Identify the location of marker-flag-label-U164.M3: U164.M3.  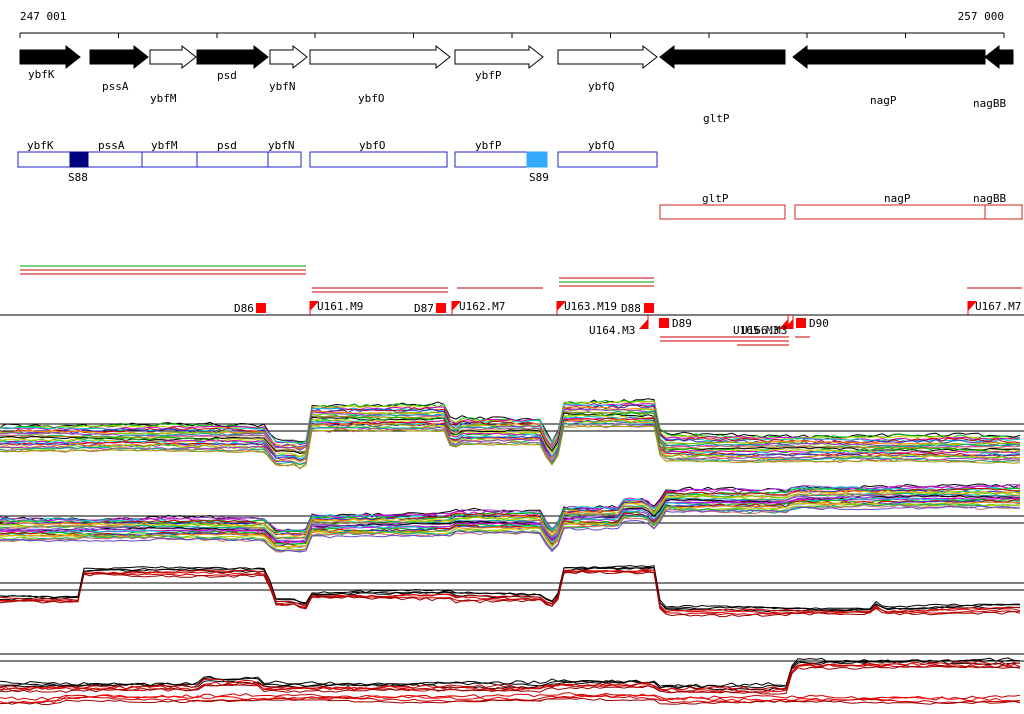
(612, 330).